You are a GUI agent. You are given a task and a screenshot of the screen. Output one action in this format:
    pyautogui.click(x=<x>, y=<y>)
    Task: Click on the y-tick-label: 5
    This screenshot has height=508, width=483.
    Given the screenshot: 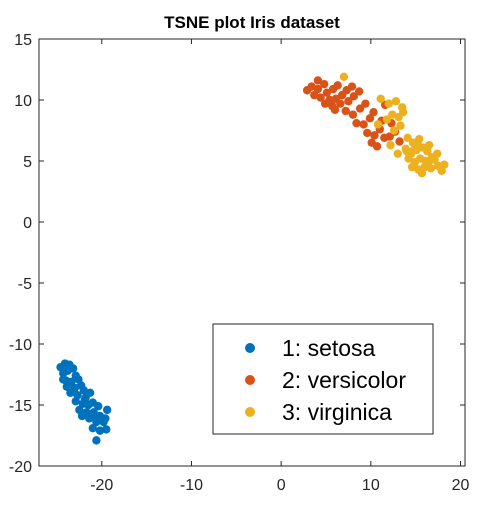 What is the action you would take?
    pyautogui.click(x=27, y=162)
    